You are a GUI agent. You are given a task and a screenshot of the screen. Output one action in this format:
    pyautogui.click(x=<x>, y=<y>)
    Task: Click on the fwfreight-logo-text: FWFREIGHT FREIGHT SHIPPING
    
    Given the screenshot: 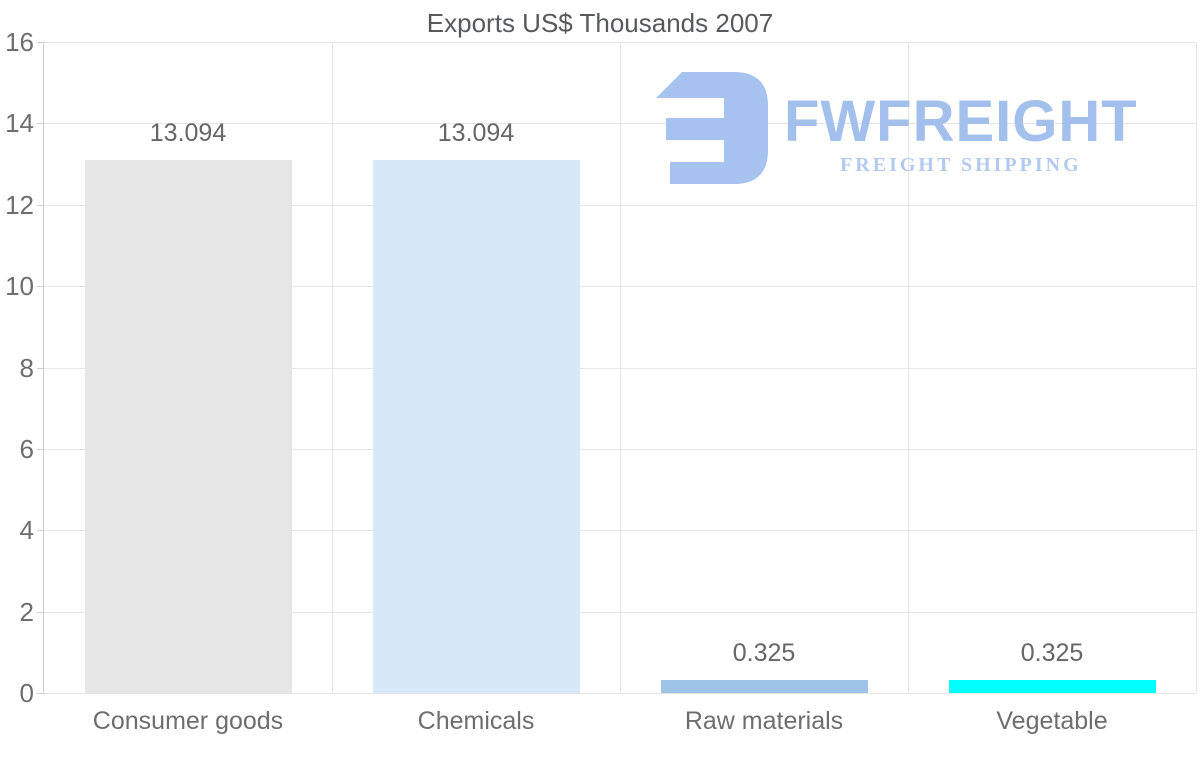 What is the action you would take?
    pyautogui.click(x=961, y=133)
    